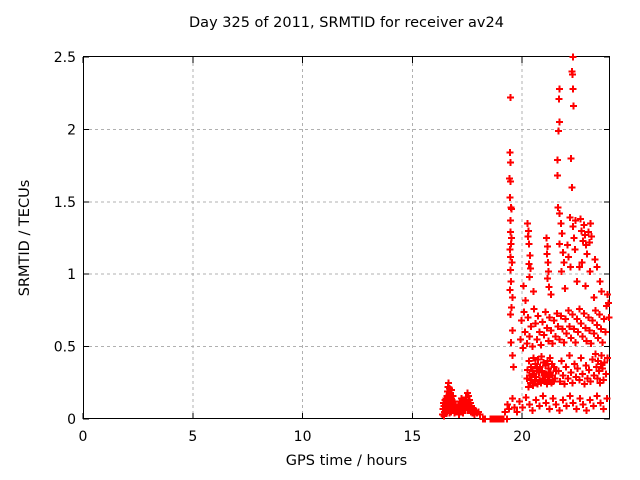 The image size is (640, 480). Describe the element at coordinates (71, 420) in the screenshot. I see `y-tick-label: 0` at that location.